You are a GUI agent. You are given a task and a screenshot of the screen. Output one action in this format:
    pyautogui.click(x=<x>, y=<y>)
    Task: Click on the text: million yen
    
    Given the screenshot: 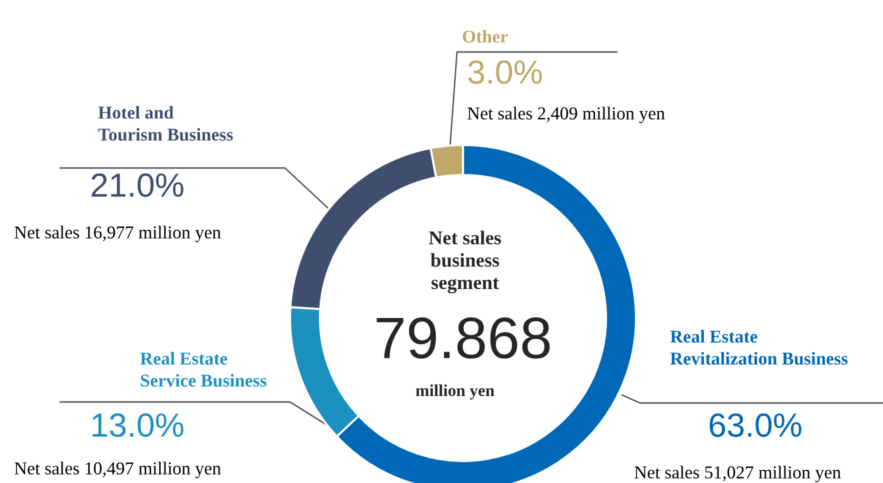 What is the action you would take?
    pyautogui.click(x=455, y=392)
    